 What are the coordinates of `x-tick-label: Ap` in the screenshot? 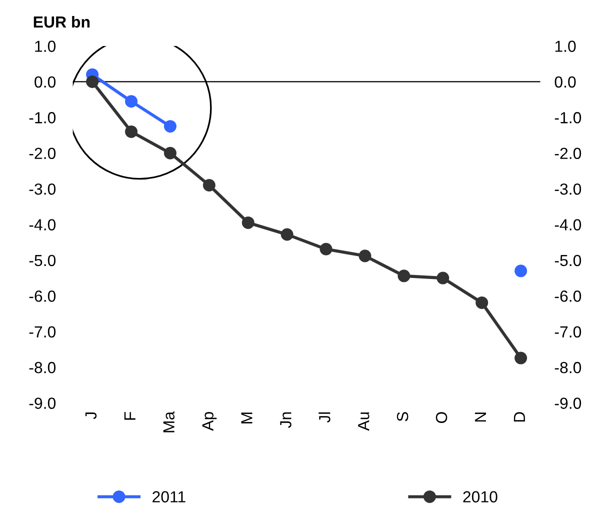 It's located at (209, 421).